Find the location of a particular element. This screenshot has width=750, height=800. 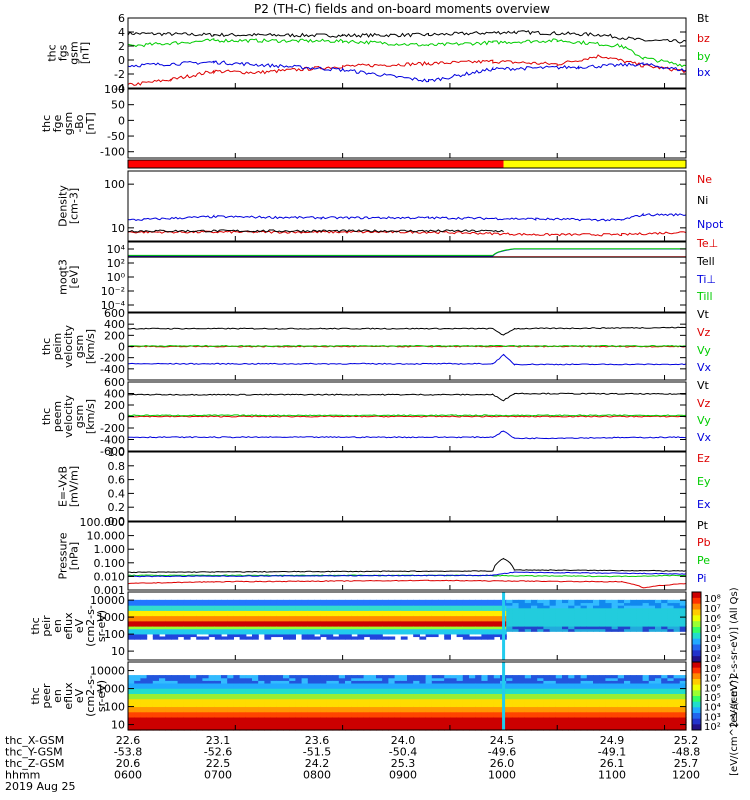

x-row-value: 0700 is located at coordinates (218, 775).